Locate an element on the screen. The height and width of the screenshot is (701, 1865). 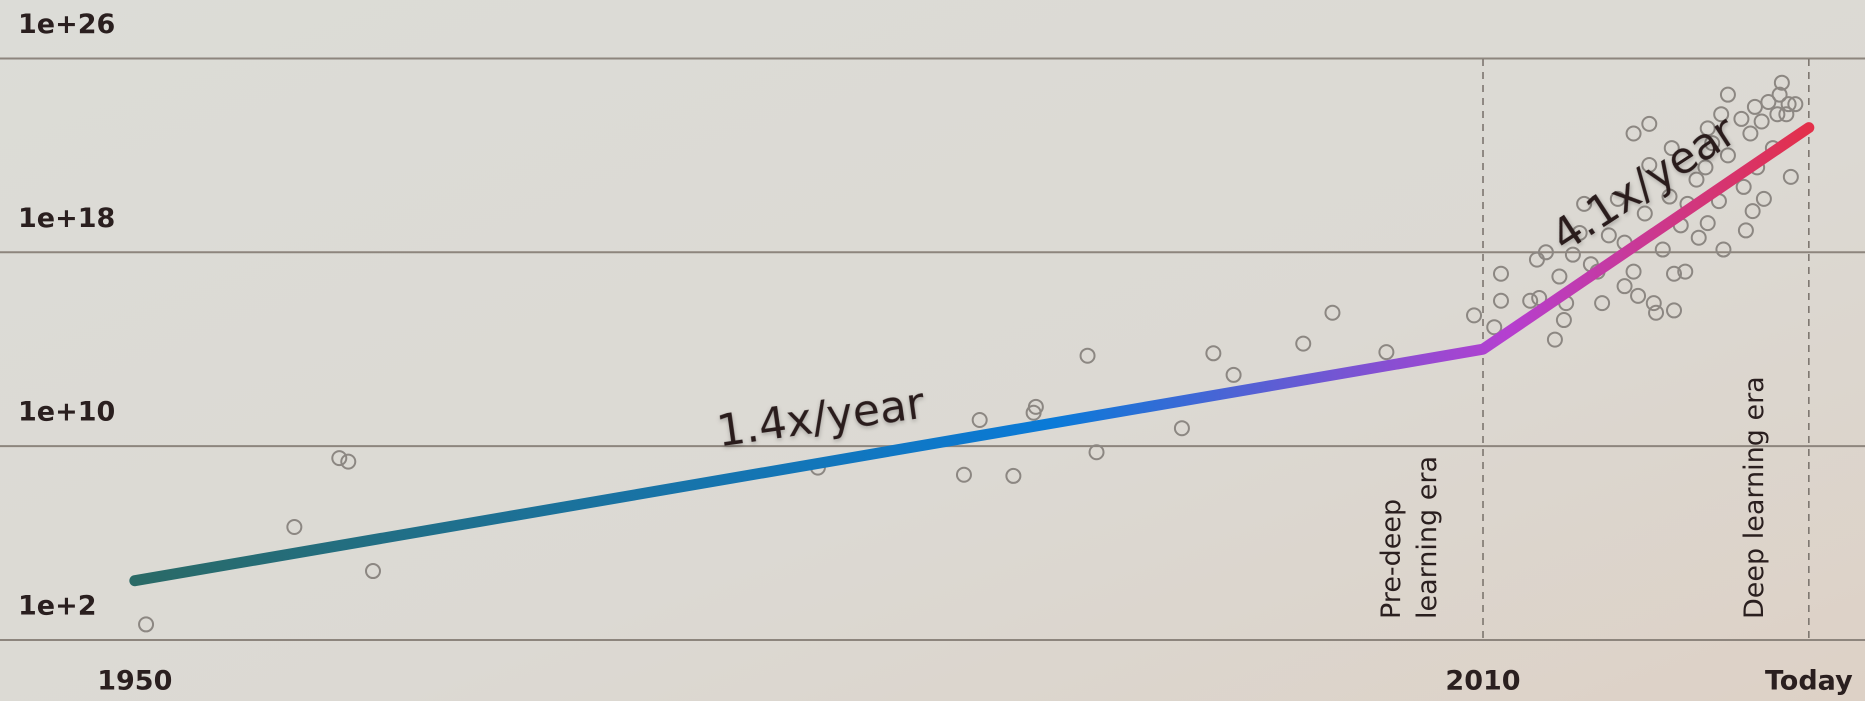
y-tick-label: 1e+18 is located at coordinates (66, 218).